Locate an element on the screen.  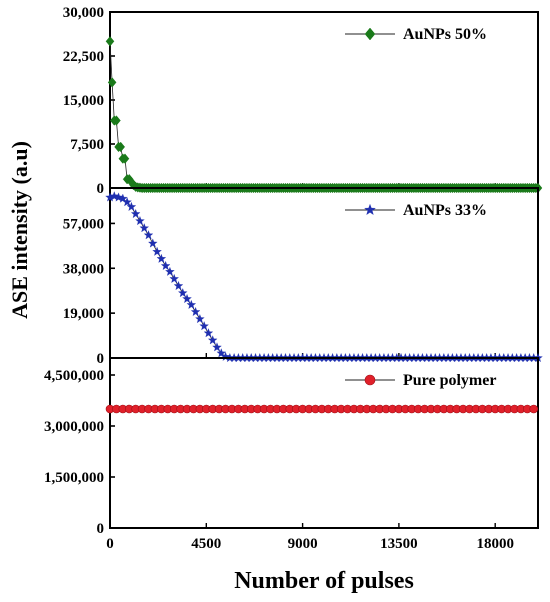
legend-label: AuNPs 33% is located at coordinates (445, 210).